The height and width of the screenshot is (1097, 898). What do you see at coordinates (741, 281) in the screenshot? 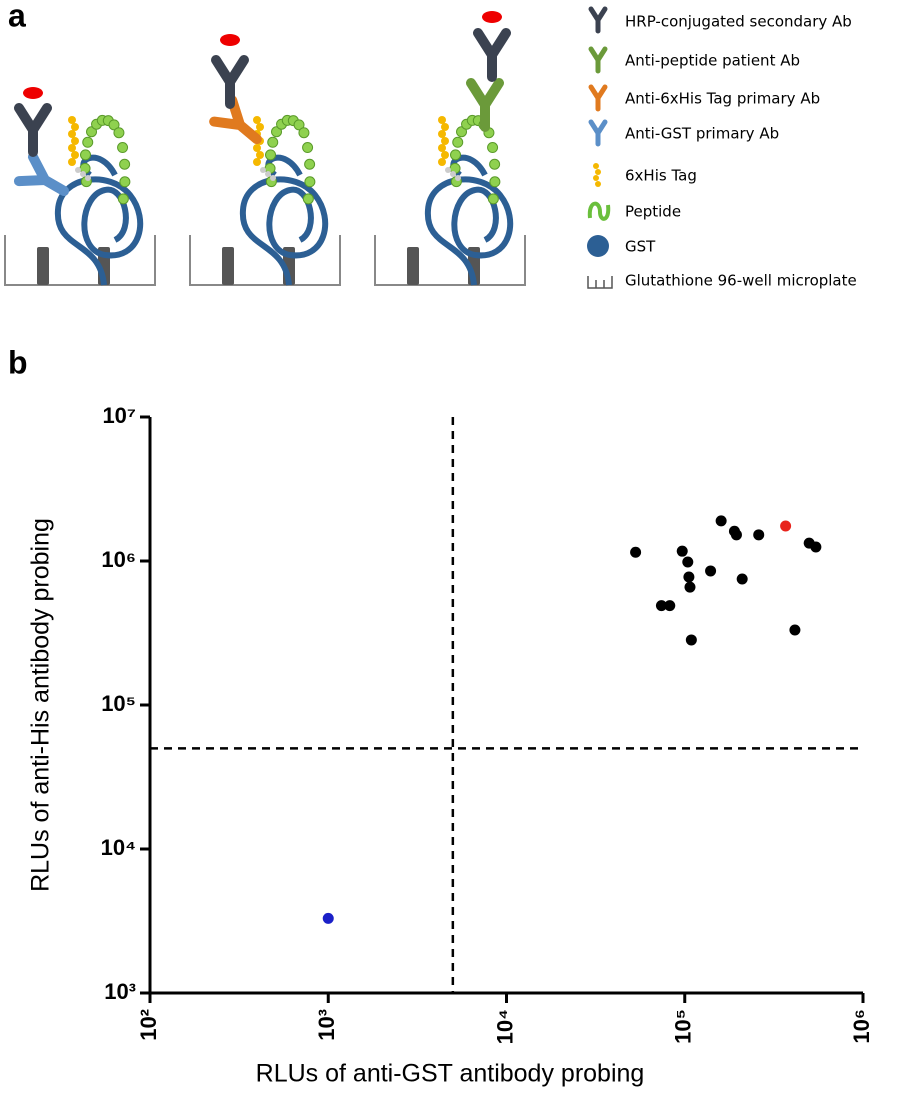
I see `legend-text: Glutathione 96-well microplate` at bounding box center [741, 281].